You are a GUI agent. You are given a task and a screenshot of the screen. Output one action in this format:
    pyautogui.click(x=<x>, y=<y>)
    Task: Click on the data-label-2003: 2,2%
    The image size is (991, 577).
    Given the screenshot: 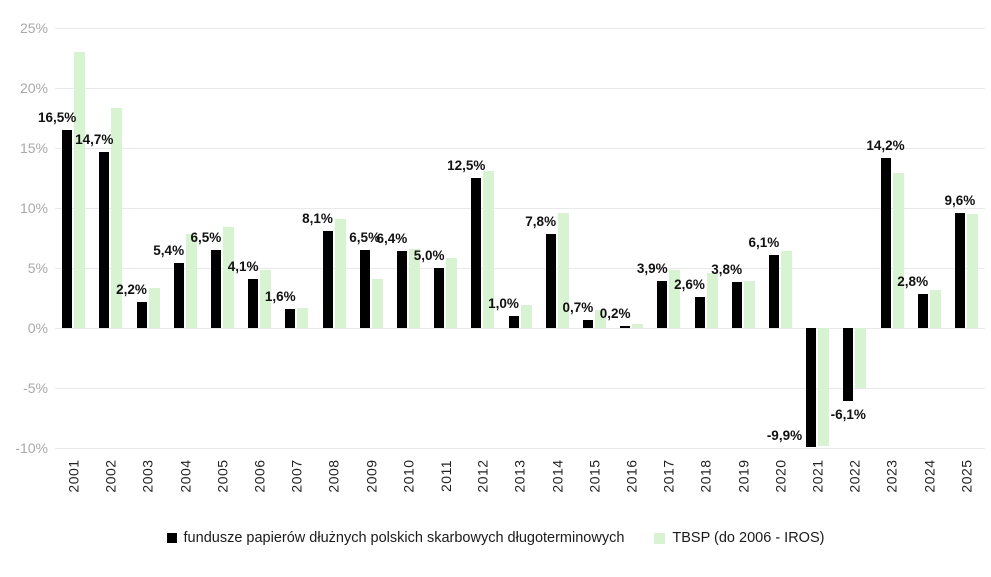 What is the action you would take?
    pyautogui.click(x=131, y=289)
    